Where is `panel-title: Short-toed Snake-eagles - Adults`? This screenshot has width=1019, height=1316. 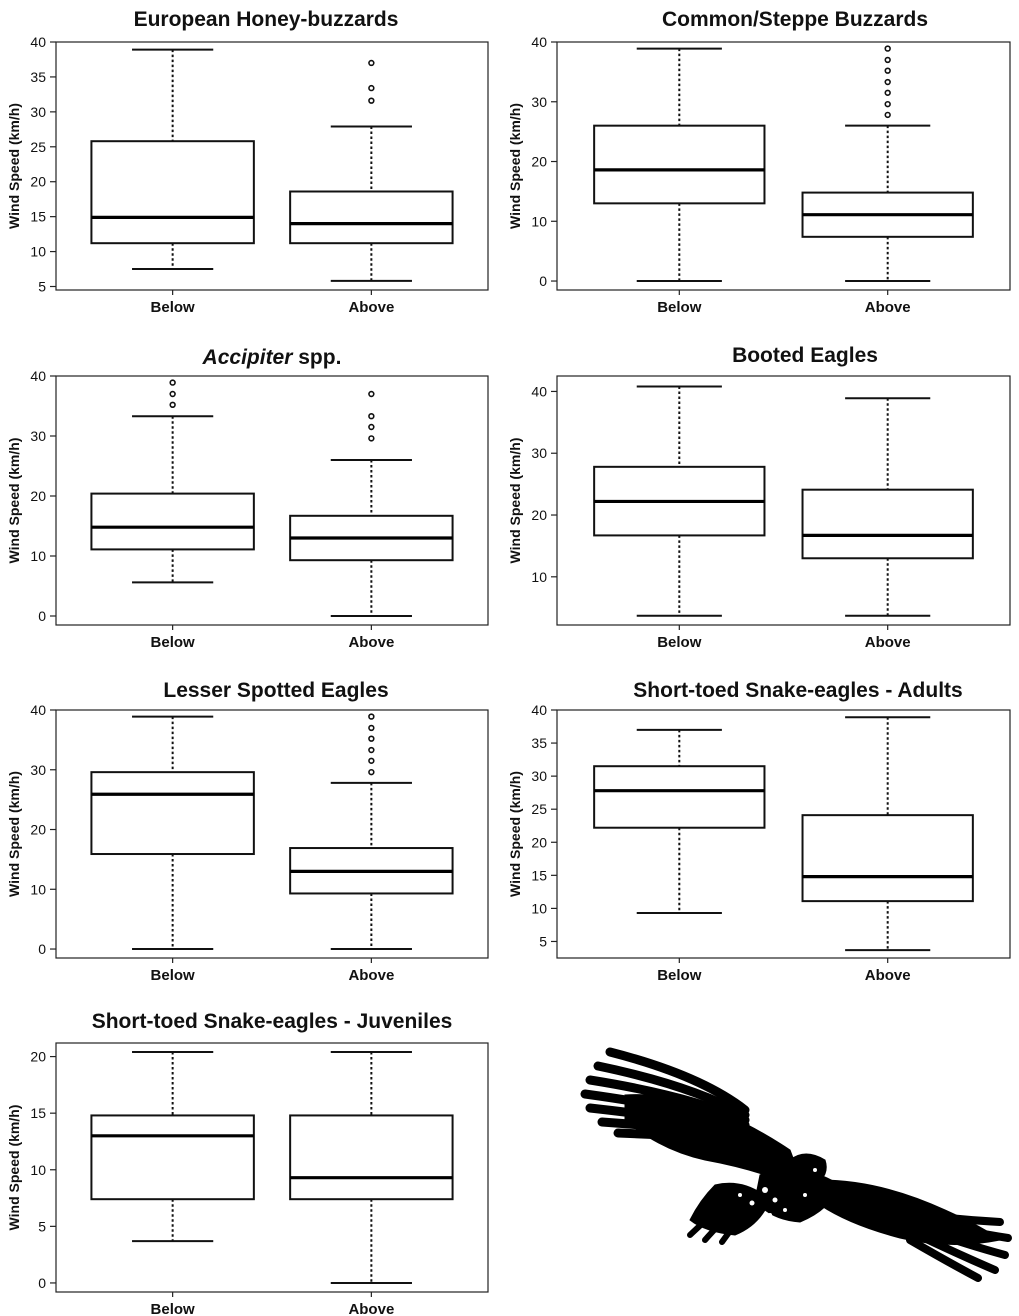
panel-title: Short-toed Snake-eagles - Adults is located at coordinates (797, 690).